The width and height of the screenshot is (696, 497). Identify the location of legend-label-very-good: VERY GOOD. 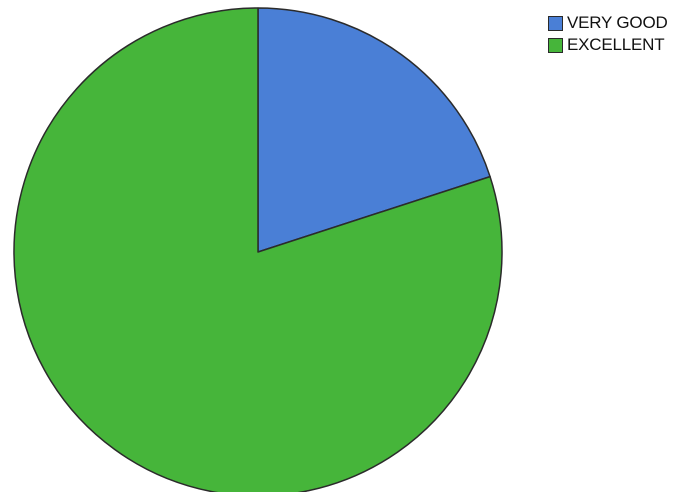
(617, 22).